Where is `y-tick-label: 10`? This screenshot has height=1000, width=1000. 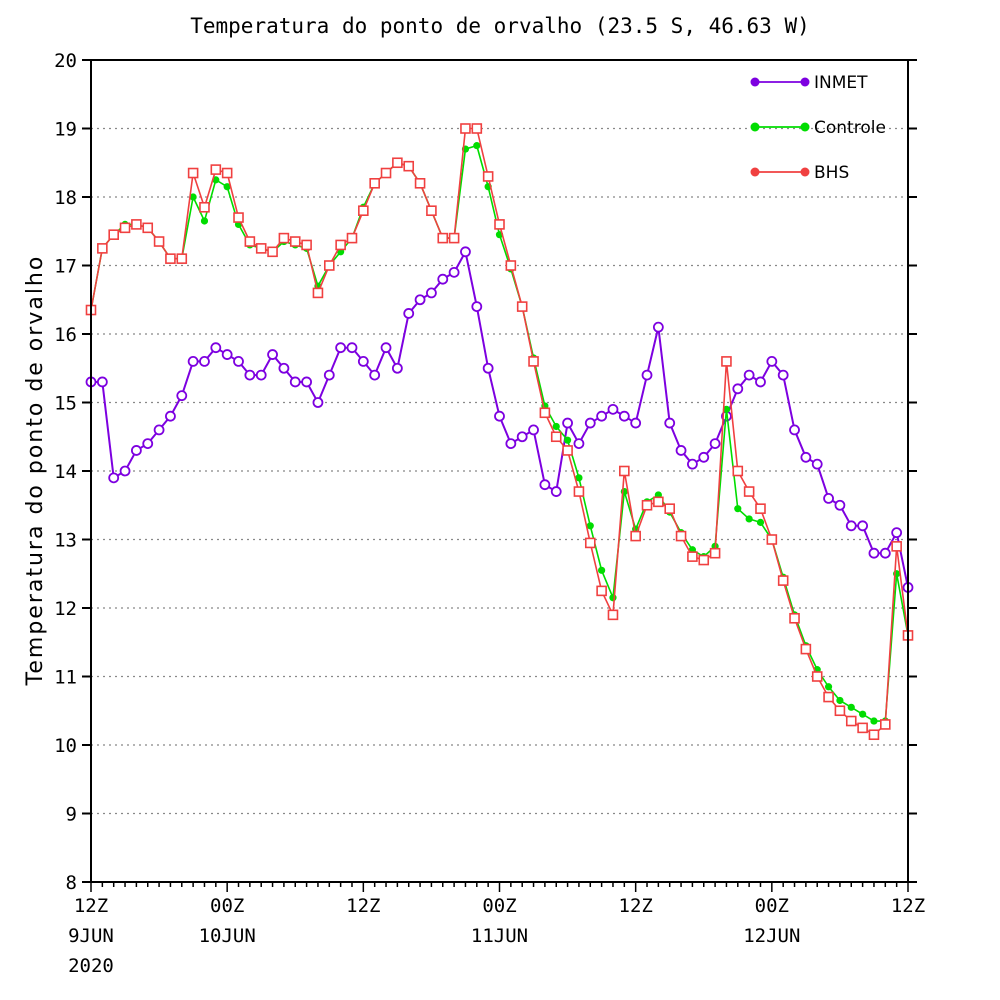 y-tick-label: 10 is located at coordinates (65, 746).